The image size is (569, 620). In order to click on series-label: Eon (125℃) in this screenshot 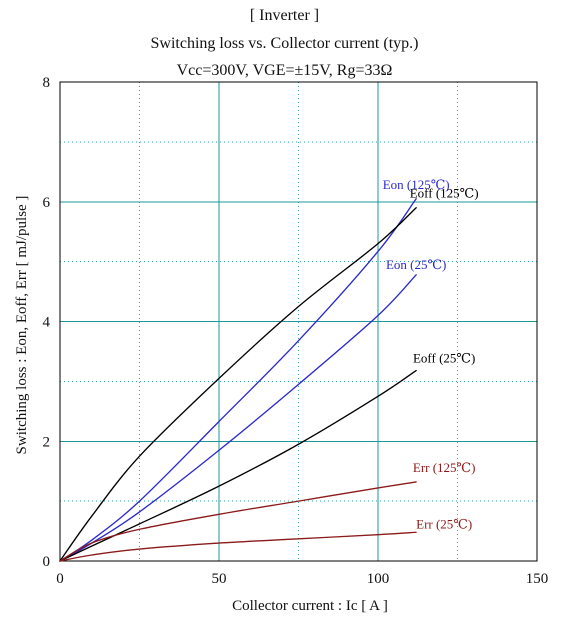, I will do `click(416, 184)`.